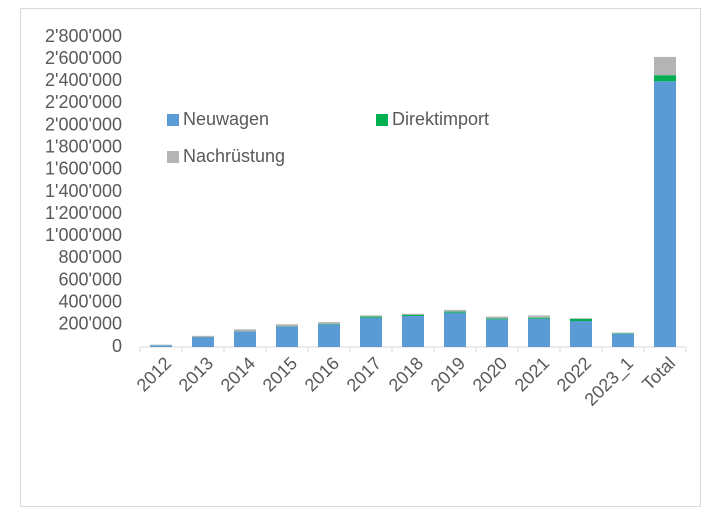 Image resolution: width=712 pixels, height=515 pixels. What do you see at coordinates (90, 301) in the screenshot?
I see `y-tick-label: 400'000` at bounding box center [90, 301].